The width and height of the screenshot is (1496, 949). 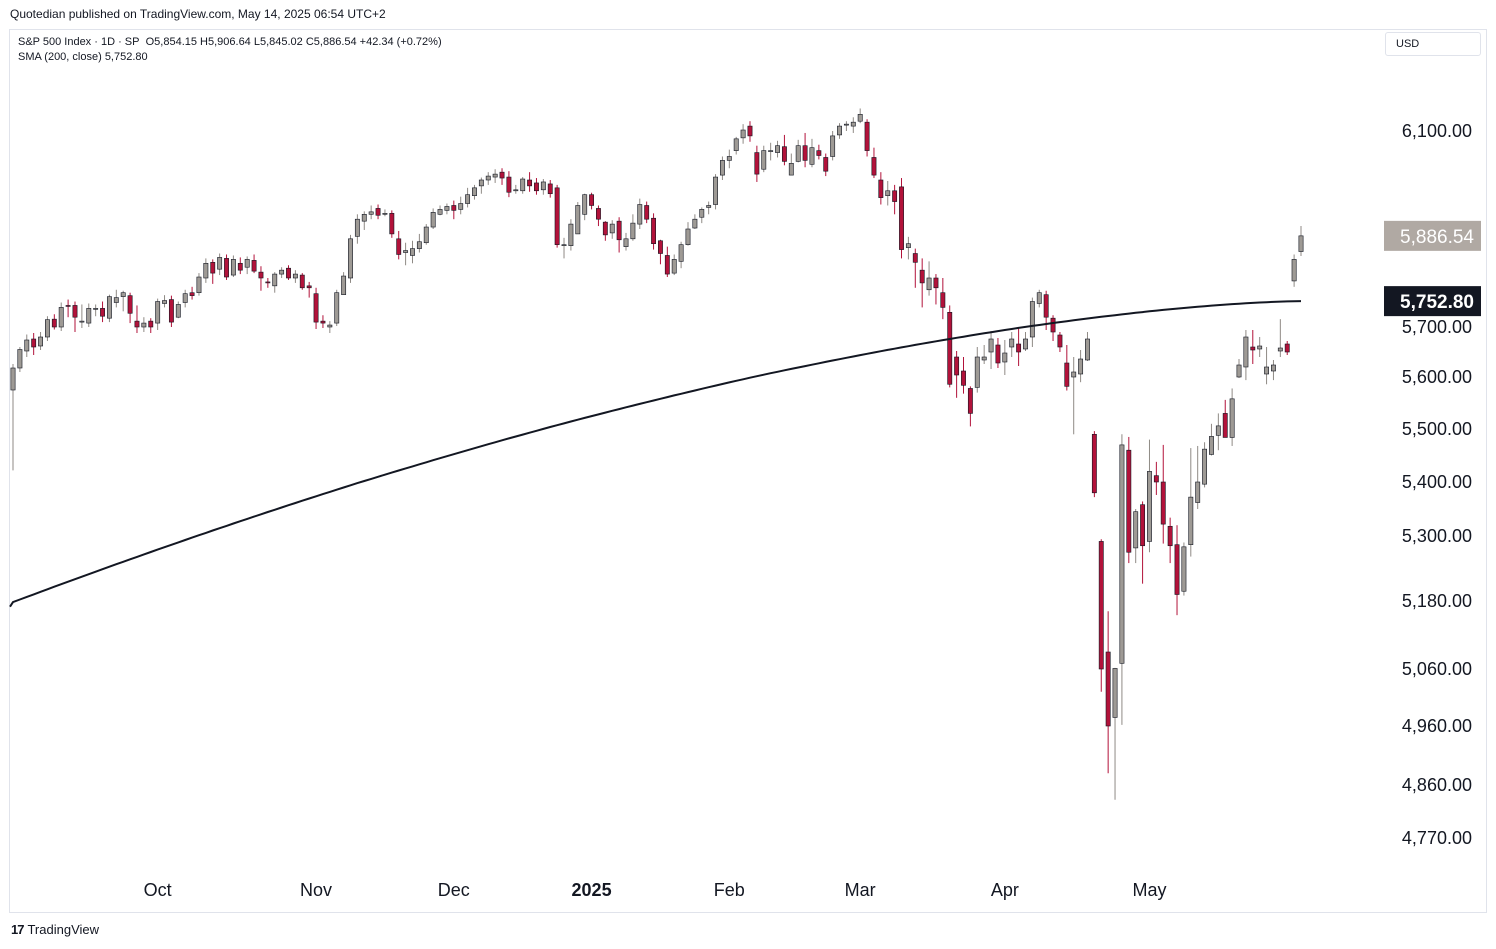 I want to click on x-tick-label: Feb, so click(x=729, y=890).